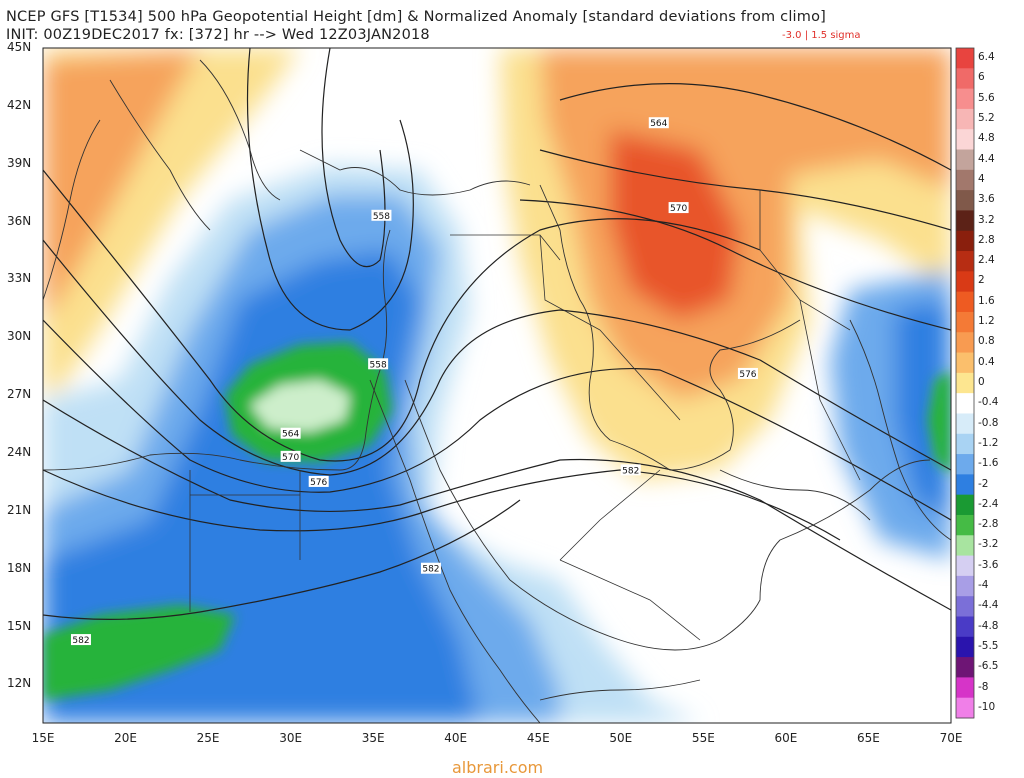  I want to click on anomaly-legend-note: -3.0 | 1.5 sigma, so click(821, 35).